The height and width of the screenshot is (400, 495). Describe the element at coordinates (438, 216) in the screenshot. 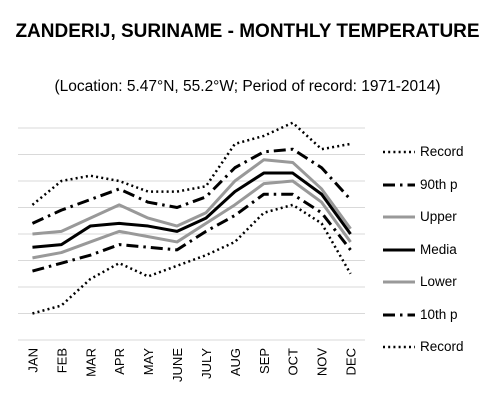

I see `legend-label: Upper` at that location.